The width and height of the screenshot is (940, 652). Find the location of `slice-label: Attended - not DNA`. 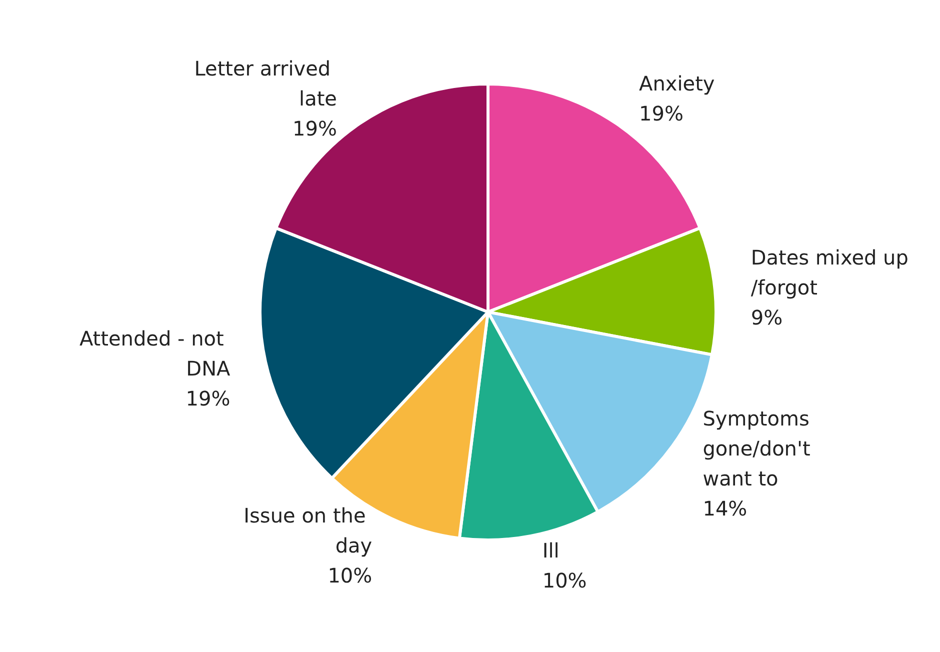

slice-label: Attended - not DNA is located at coordinates (155, 353).